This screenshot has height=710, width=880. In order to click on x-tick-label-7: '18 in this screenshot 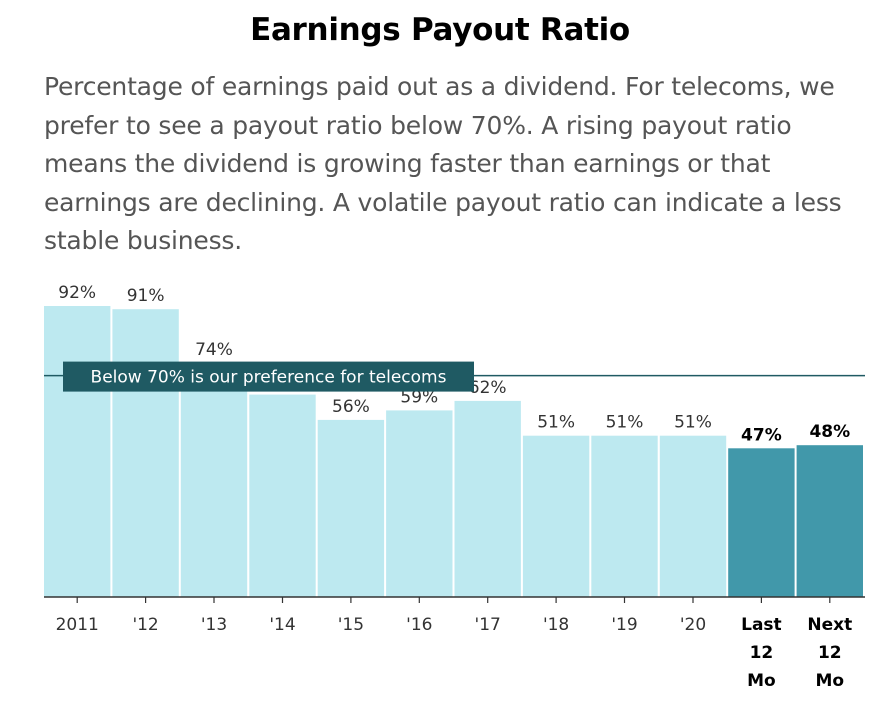, I will do `click(556, 625)`.